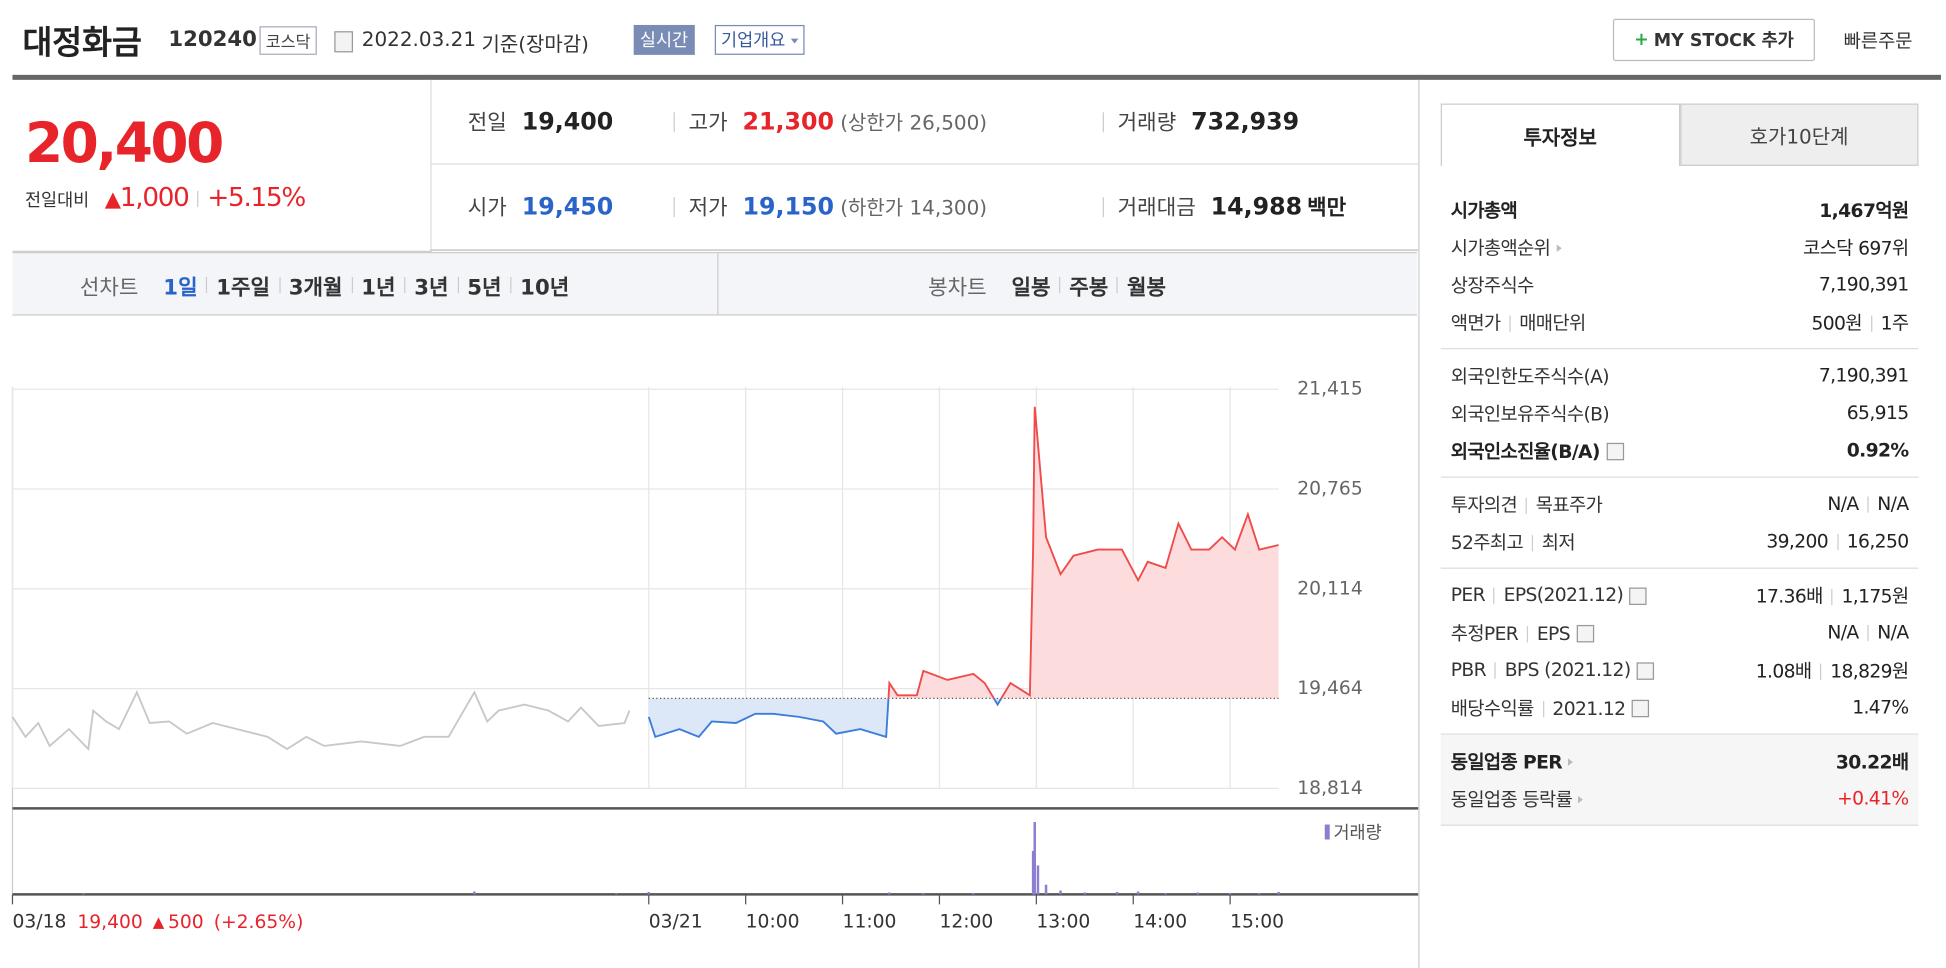 Image resolution: width=1946 pixels, height=968 pixels. What do you see at coordinates (1500, 247) in the screenshot?
I see `label-part: 시가총액순위` at bounding box center [1500, 247].